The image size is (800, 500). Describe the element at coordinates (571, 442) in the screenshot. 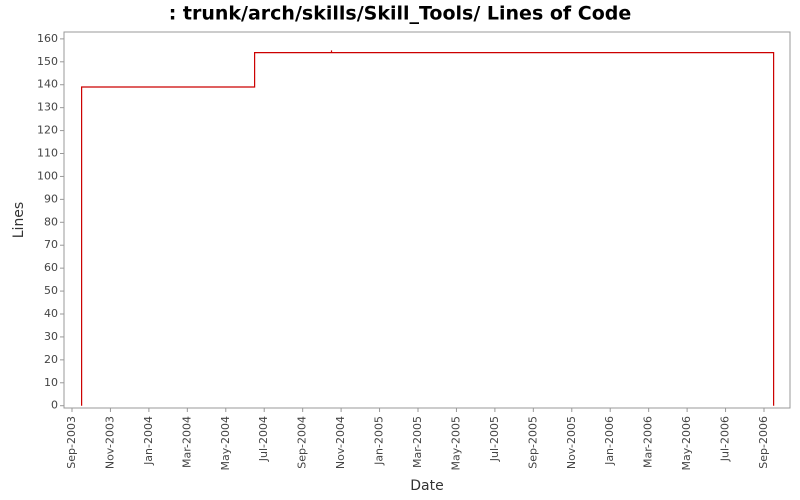

I see `x-tick-label: Nov-2005` at that location.